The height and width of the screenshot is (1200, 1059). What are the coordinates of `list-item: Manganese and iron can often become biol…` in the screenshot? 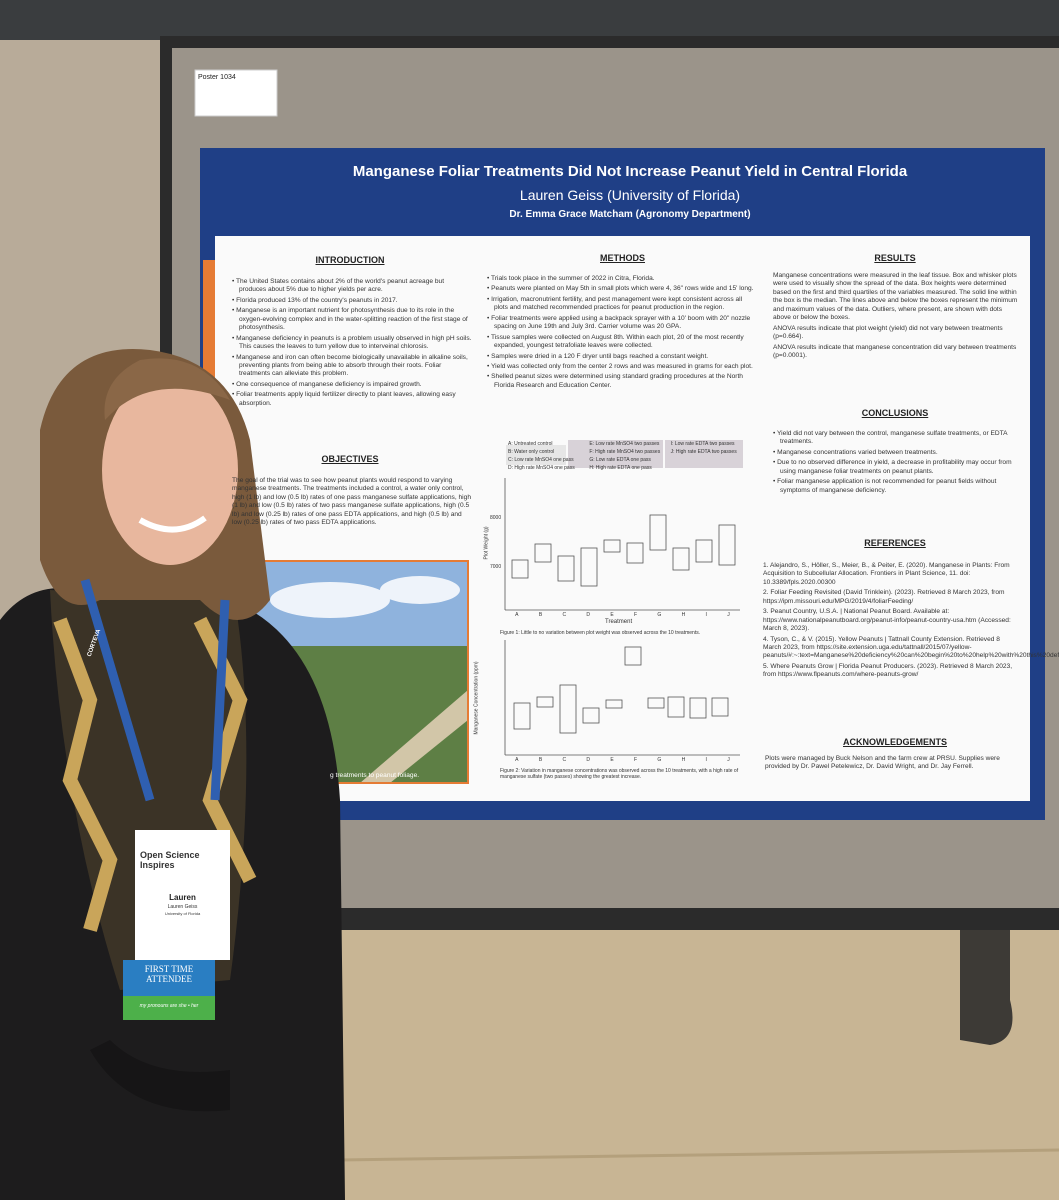 It's located at (352, 366).